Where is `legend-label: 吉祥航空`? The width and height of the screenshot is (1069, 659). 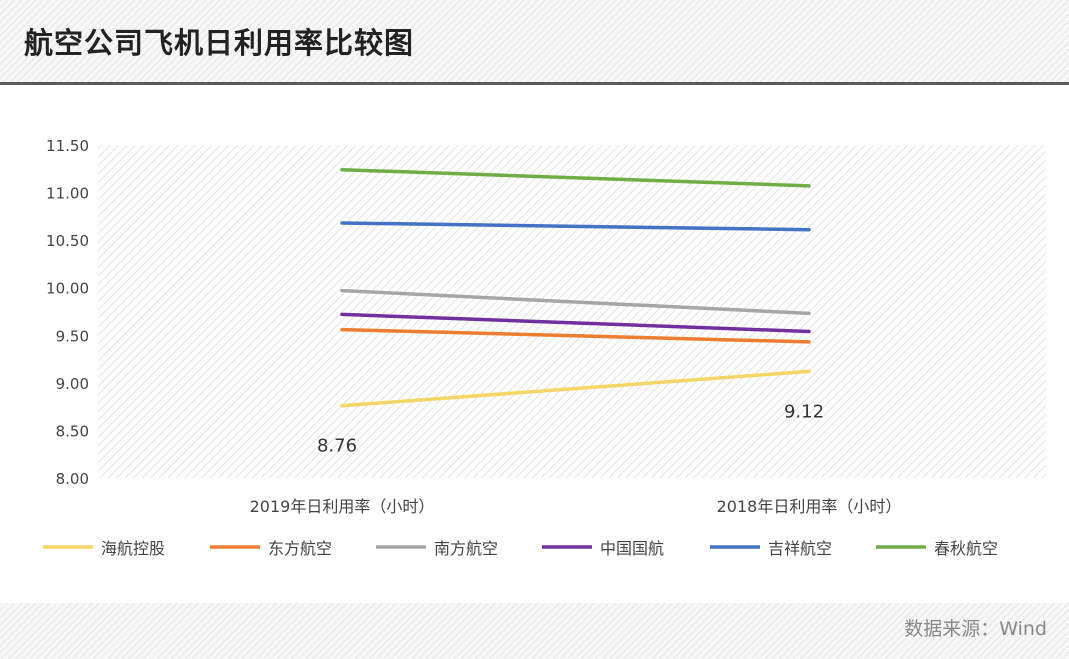 legend-label: 吉祥航空 is located at coordinates (800, 548).